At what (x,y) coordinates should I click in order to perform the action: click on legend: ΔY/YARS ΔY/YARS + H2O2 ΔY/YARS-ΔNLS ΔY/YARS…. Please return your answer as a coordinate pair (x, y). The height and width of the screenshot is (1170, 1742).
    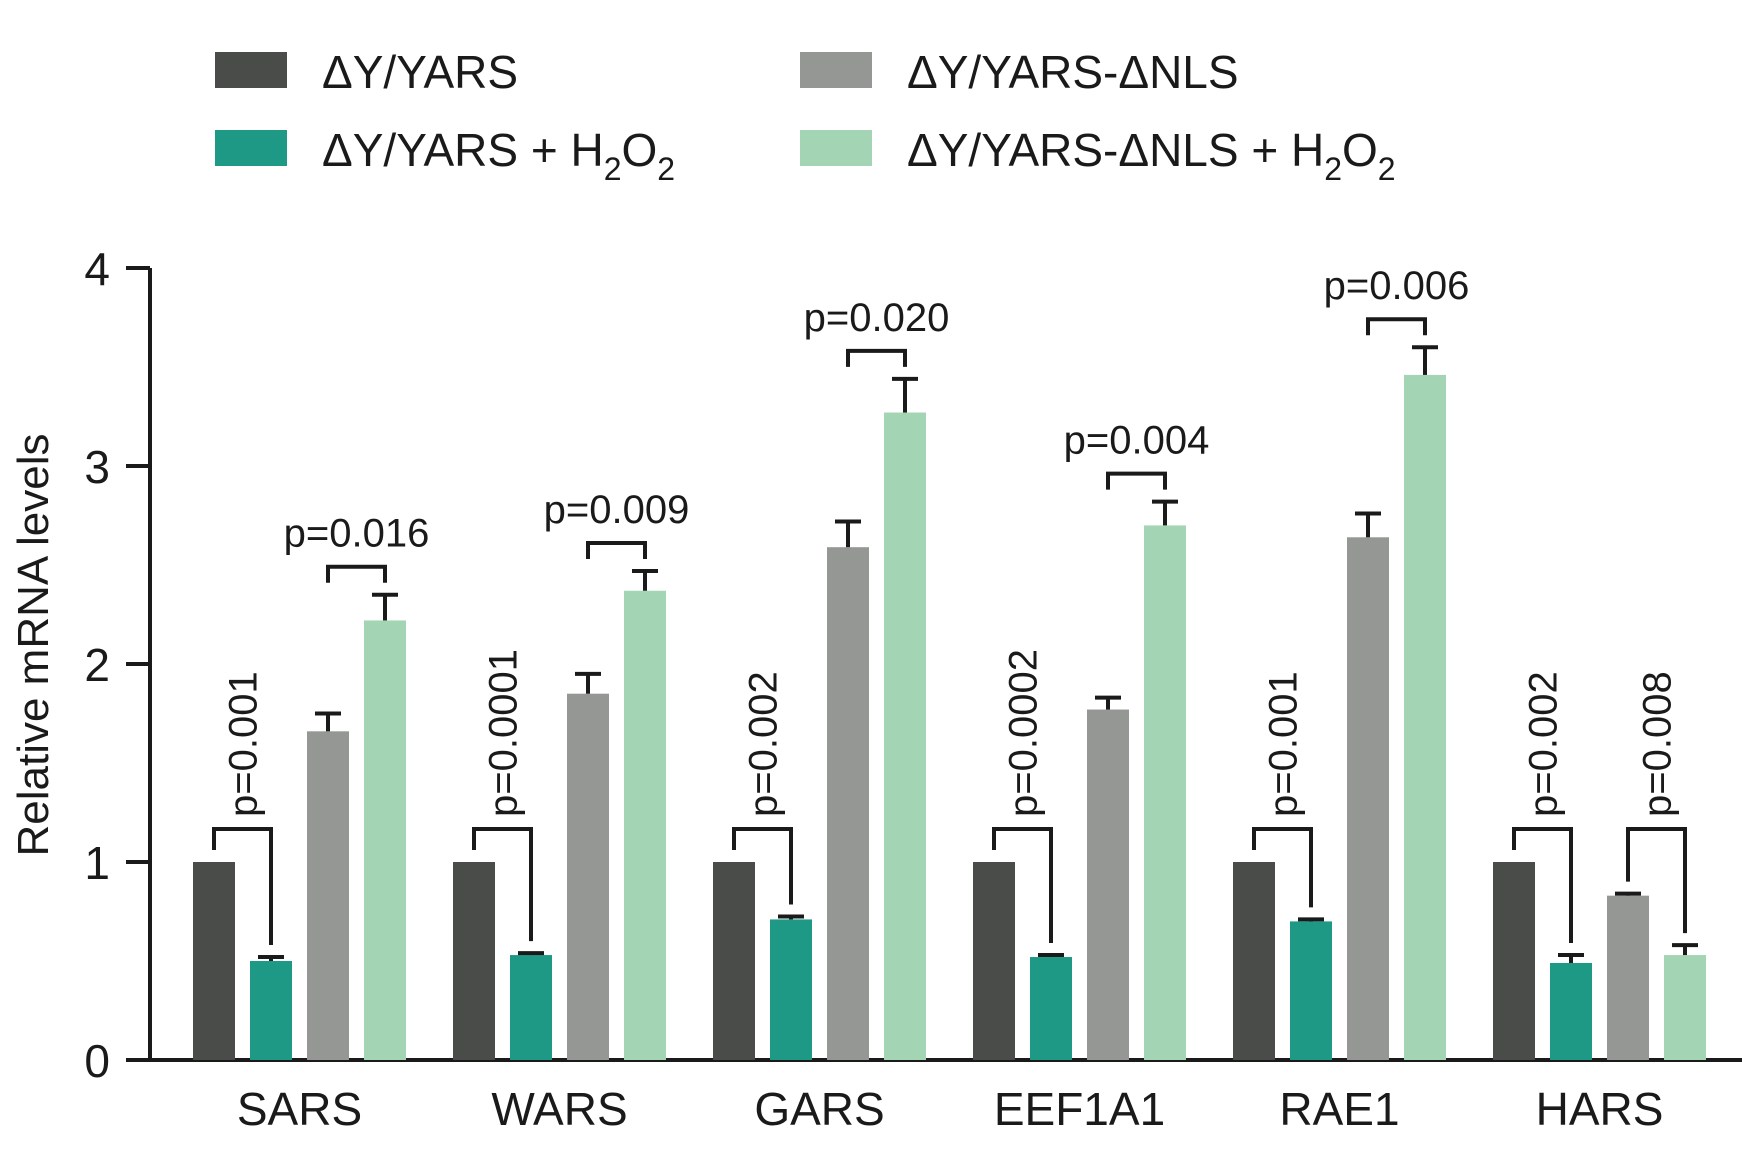
    Looking at the image, I should click on (805, 116).